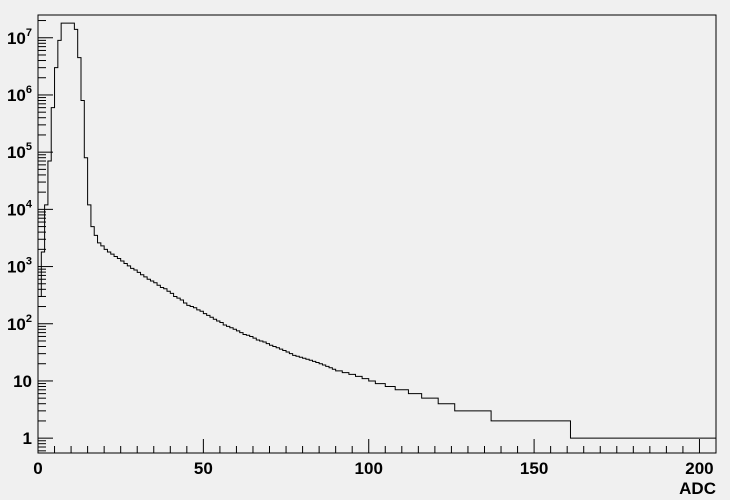  Describe the element at coordinates (697, 488) in the screenshot. I see `x-axis-label: ADC` at that location.